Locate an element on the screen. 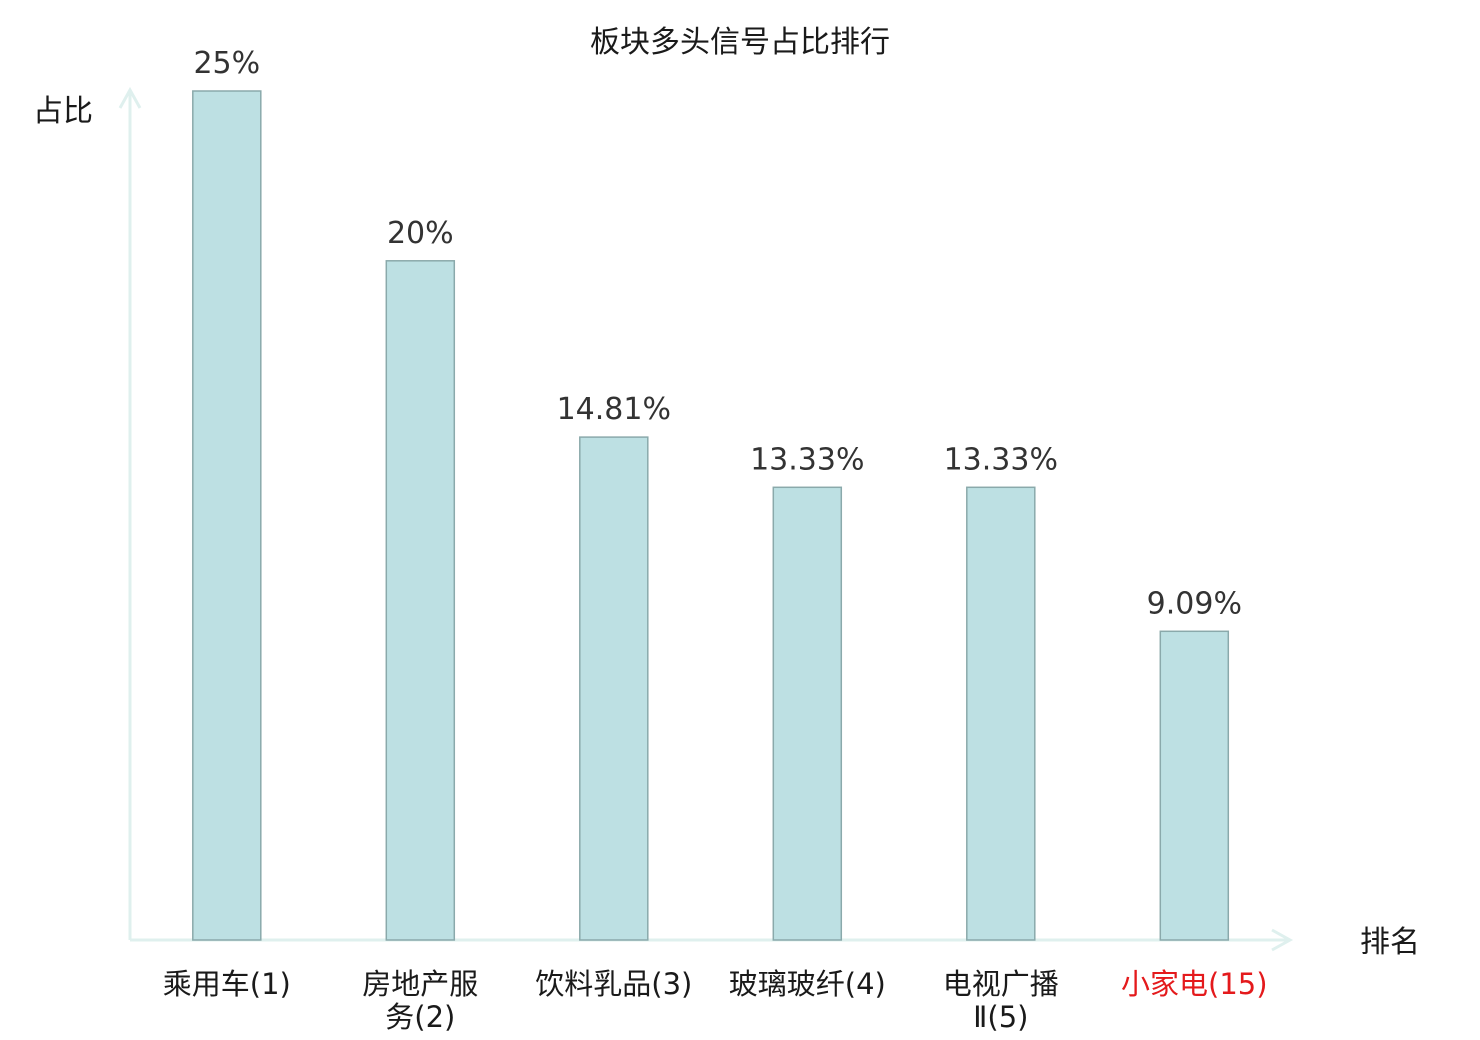 The height and width of the screenshot is (1040, 1480). value-label-5: 13.33% is located at coordinates (1001, 459).